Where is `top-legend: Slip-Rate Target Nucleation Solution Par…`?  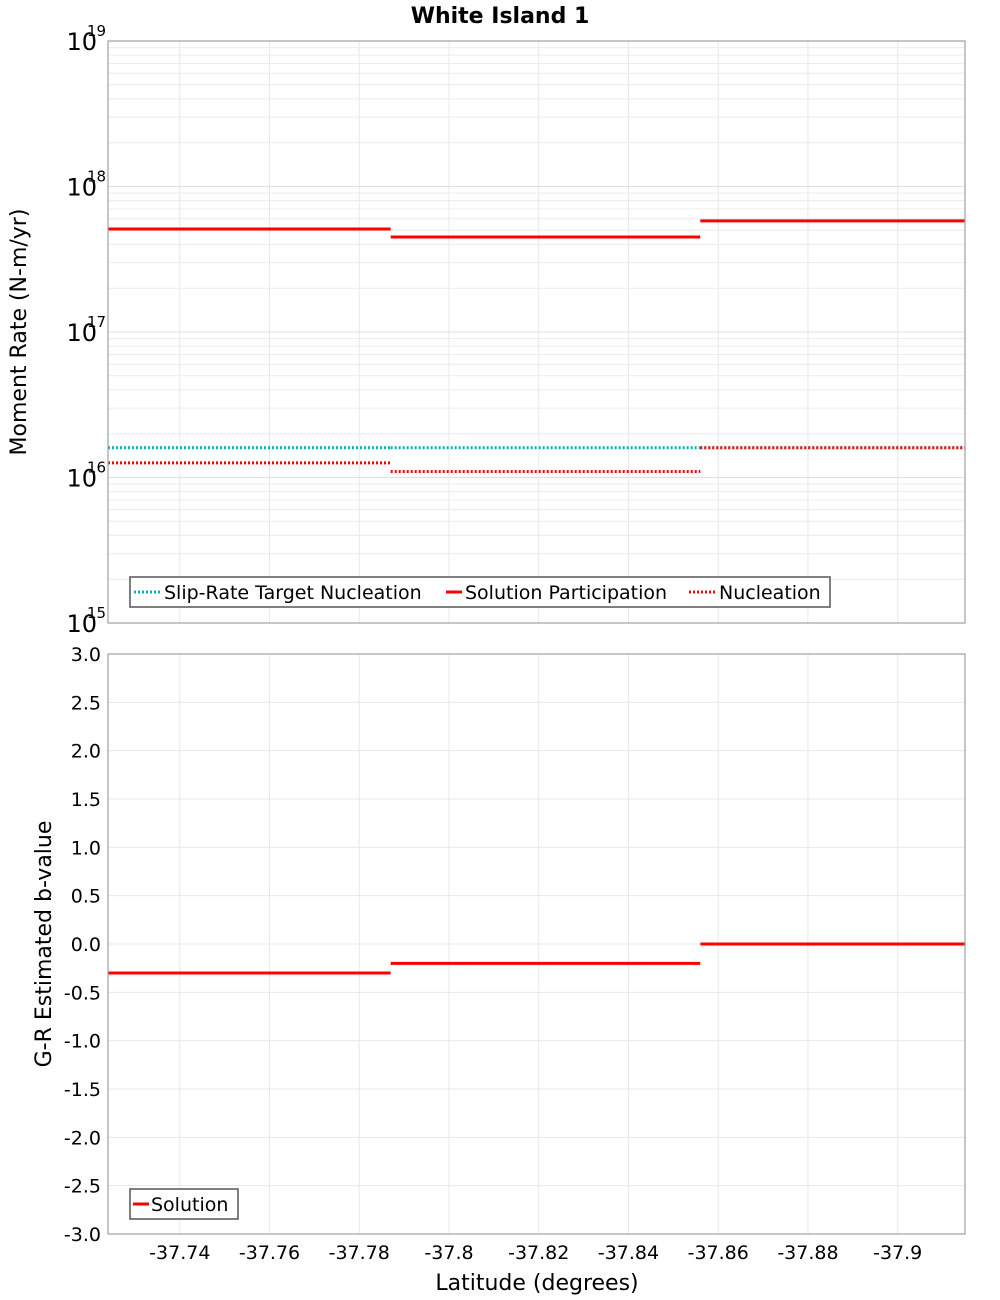
top-legend: Slip-Rate Target Nucleation Solution Par… is located at coordinates (480, 592).